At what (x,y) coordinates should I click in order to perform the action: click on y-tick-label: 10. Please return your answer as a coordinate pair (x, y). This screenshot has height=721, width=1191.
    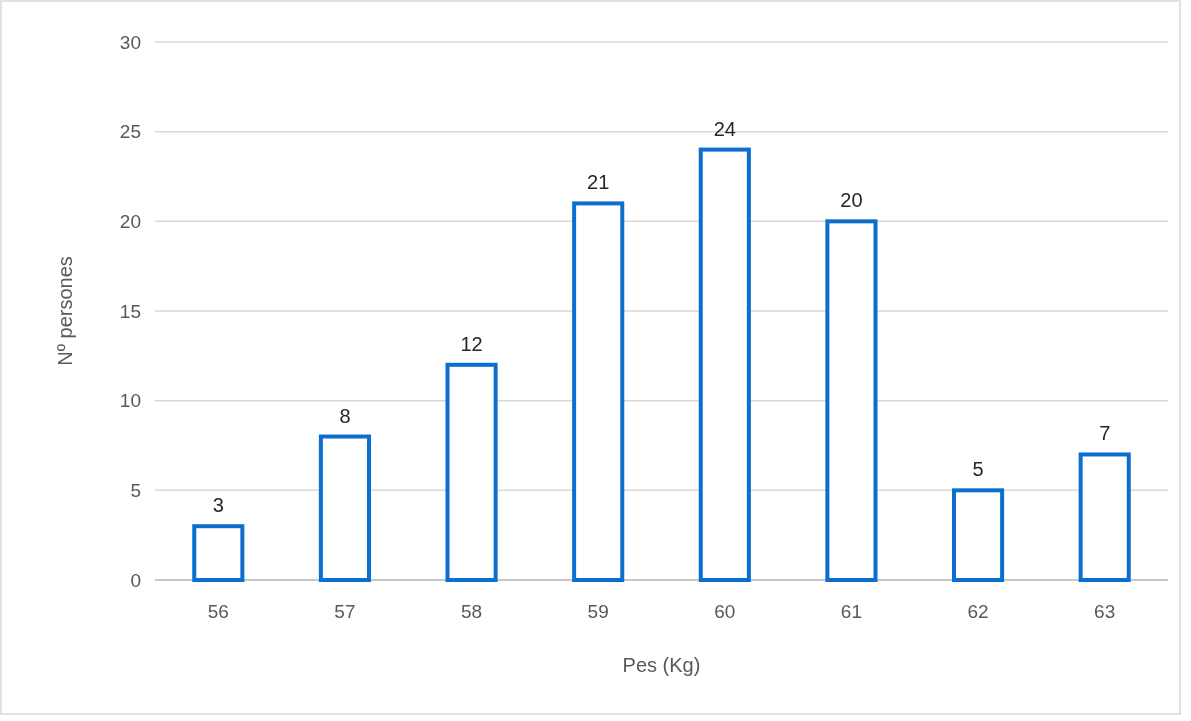
    Looking at the image, I should click on (130, 401).